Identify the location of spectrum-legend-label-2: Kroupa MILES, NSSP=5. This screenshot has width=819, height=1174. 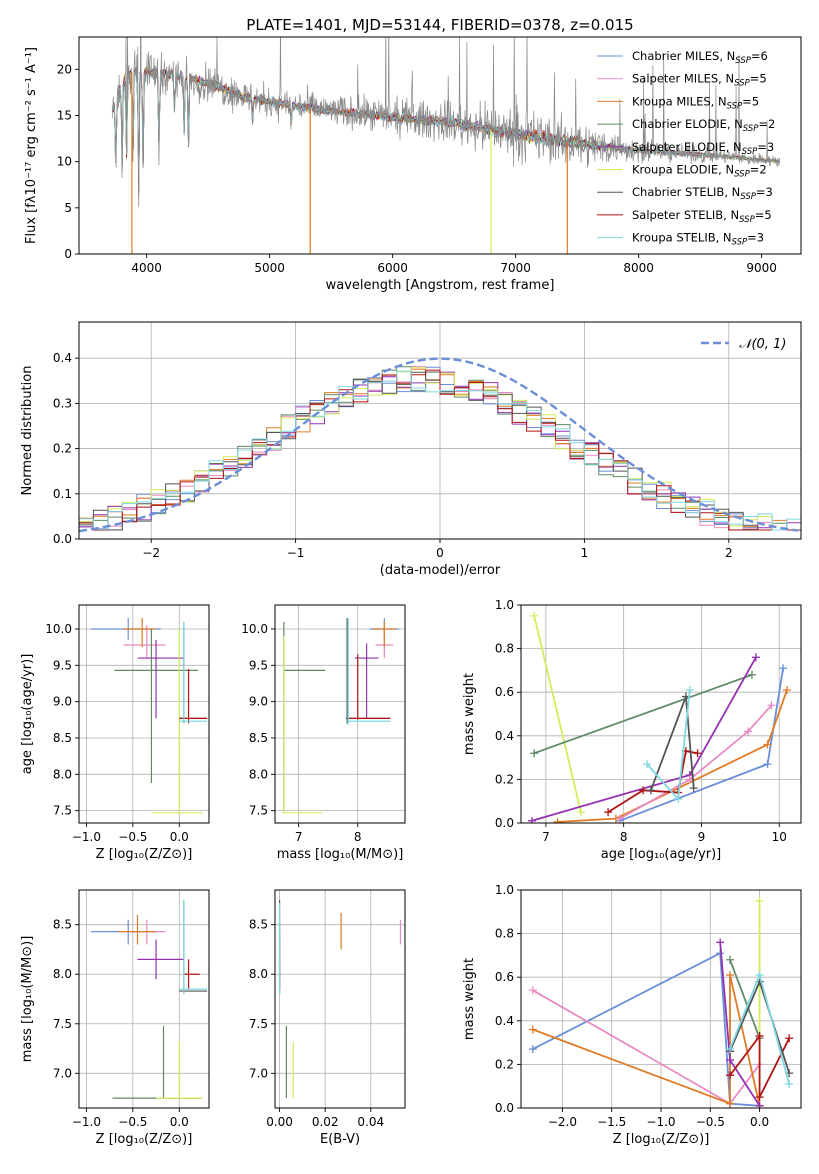
(695, 102).